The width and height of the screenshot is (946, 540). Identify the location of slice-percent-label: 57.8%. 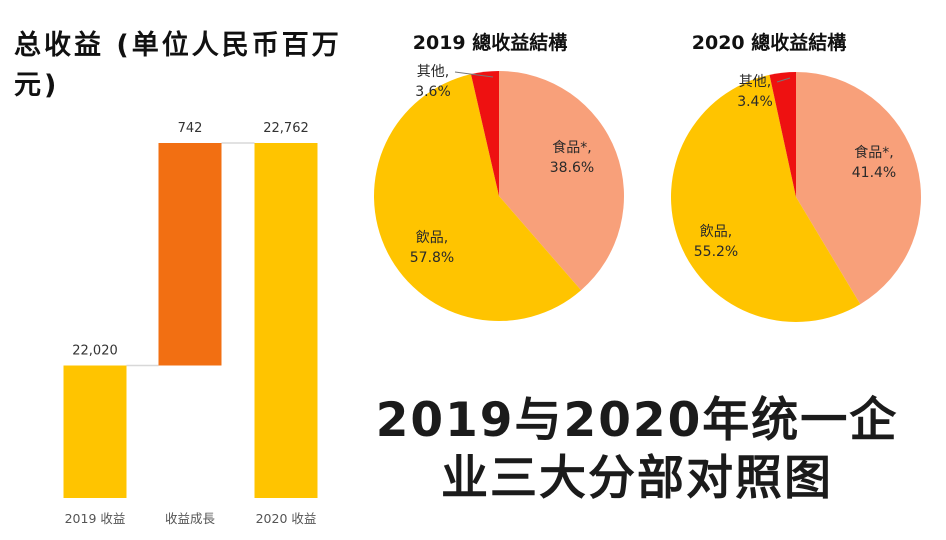
(432, 258).